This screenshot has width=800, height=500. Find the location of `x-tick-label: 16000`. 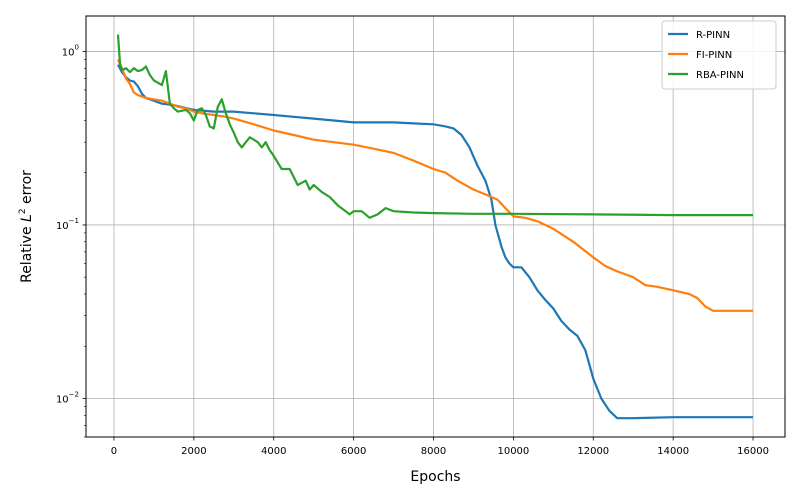

x-tick-label: 16000 is located at coordinates (753, 451).